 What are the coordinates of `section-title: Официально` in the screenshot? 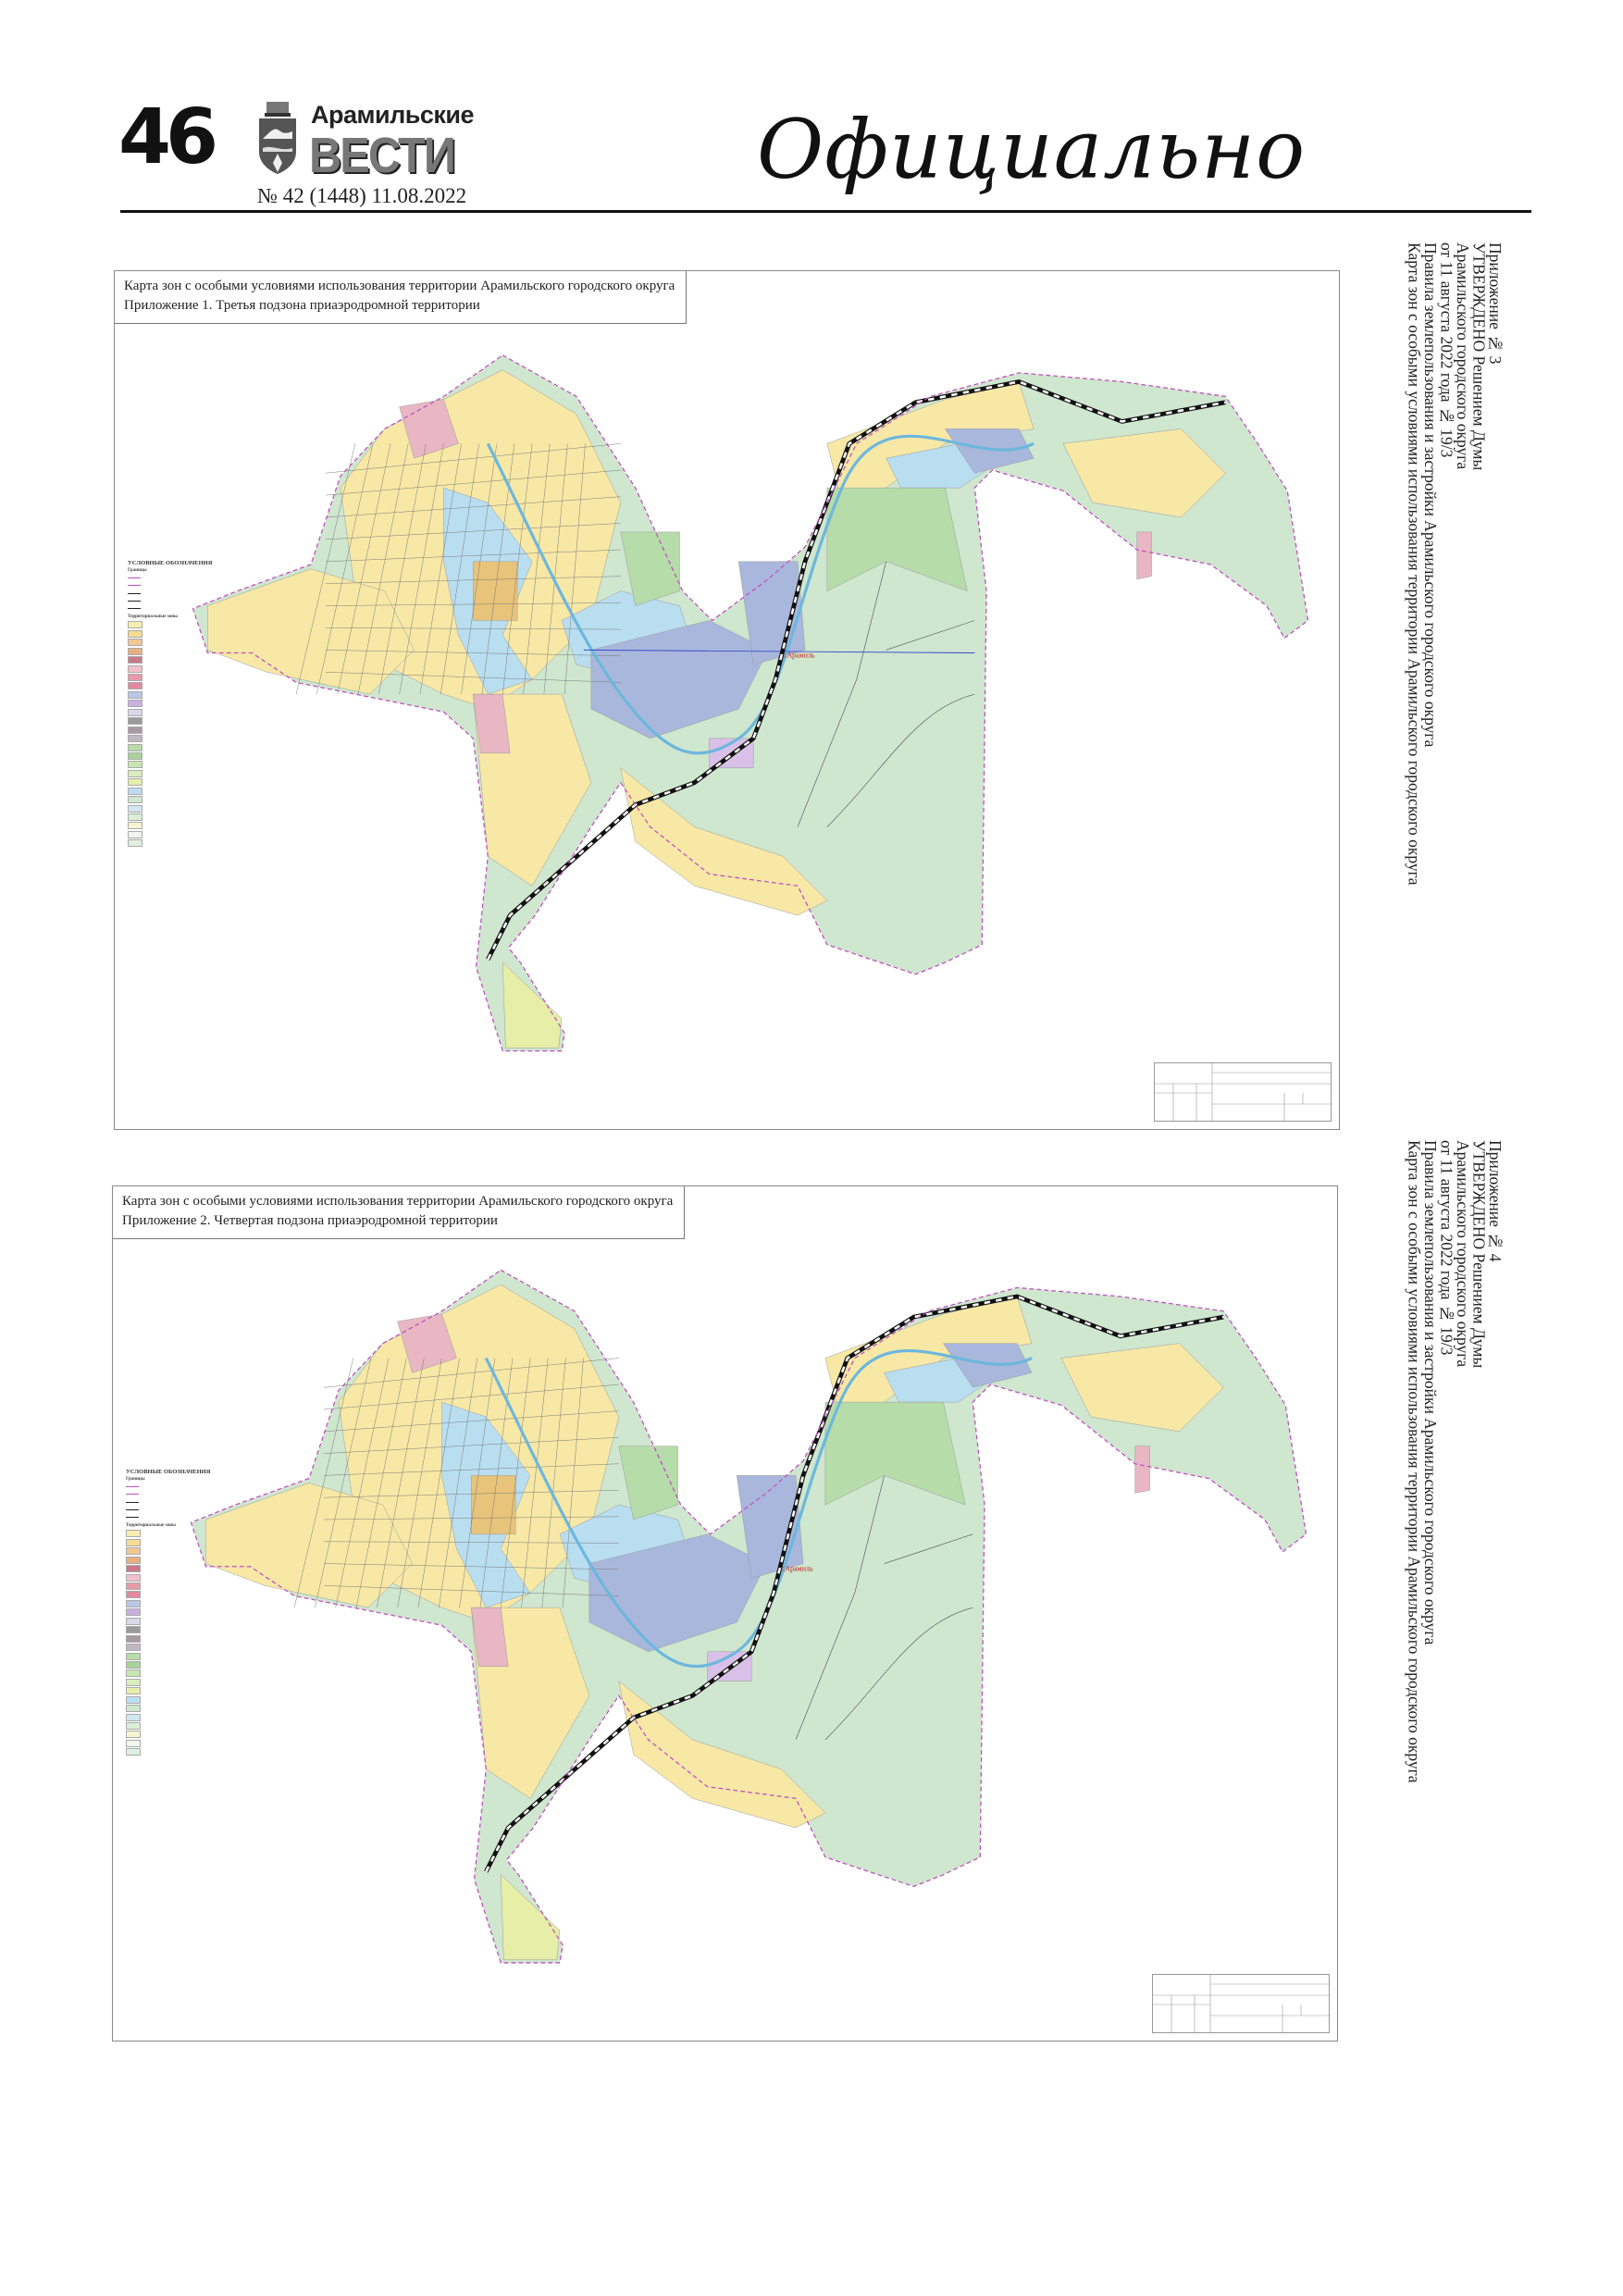 It's located at (1032, 150).